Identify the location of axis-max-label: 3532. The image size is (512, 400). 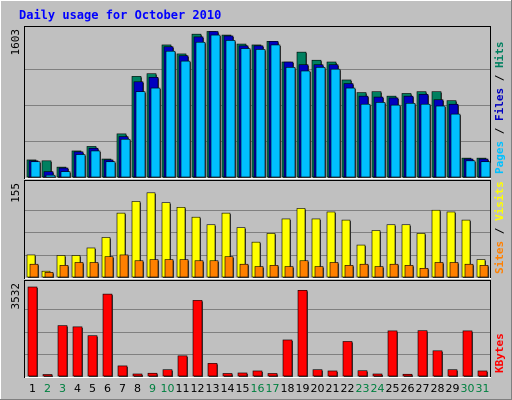
(15, 296).